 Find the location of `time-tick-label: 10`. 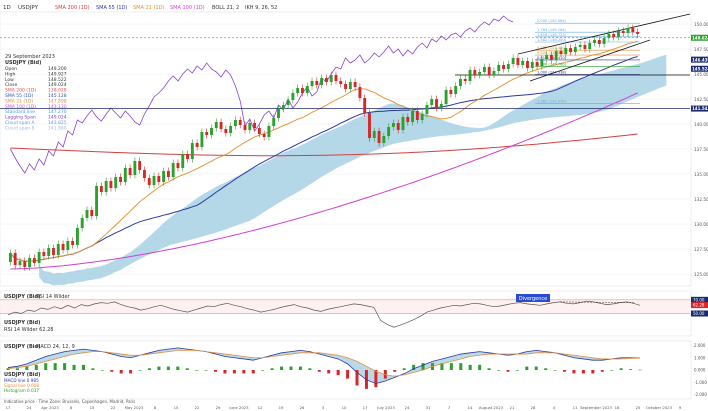

time-tick-label: 10 is located at coordinates (344, 407).